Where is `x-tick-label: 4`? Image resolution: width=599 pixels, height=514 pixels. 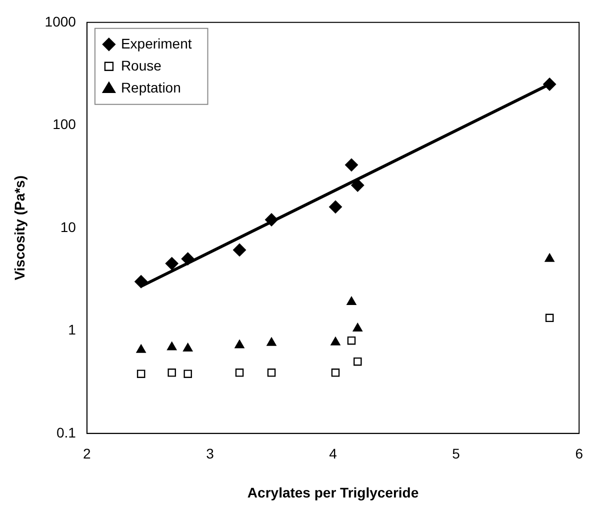
x-tick-label: 4 is located at coordinates (333, 454).